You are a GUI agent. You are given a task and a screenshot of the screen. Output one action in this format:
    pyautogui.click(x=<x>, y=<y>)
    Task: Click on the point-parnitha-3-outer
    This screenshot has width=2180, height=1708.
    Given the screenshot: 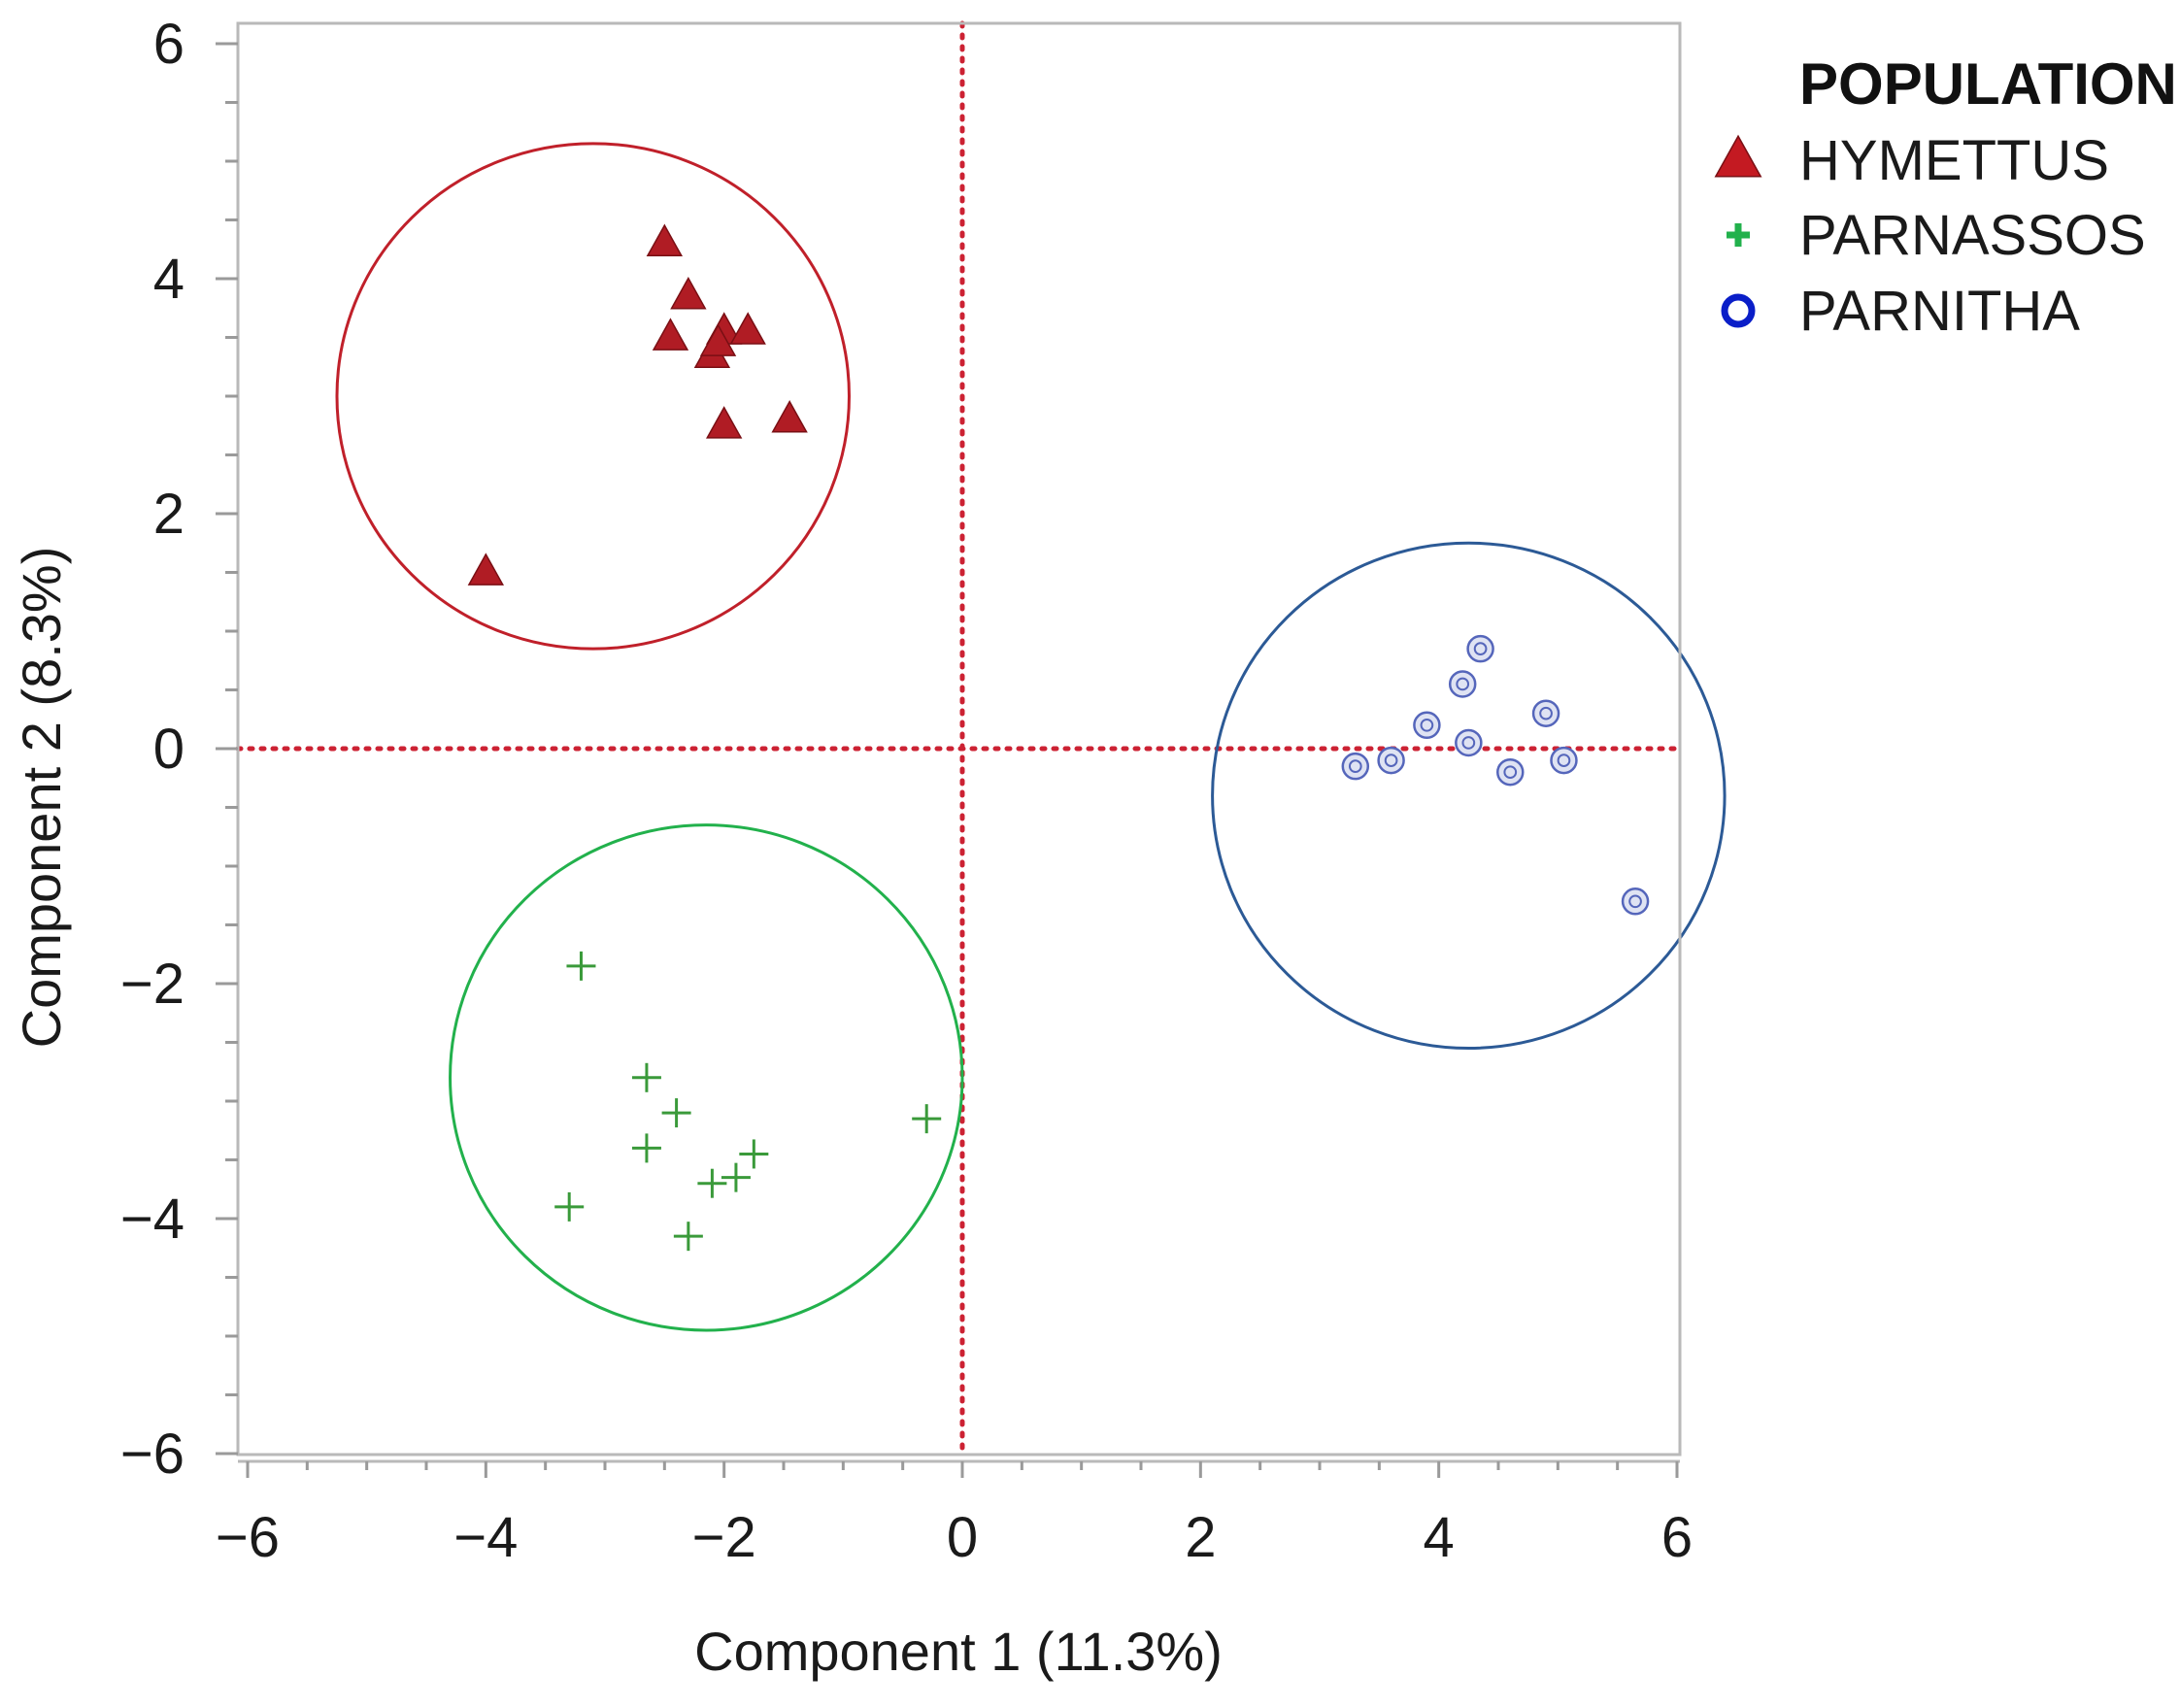 What is the action you would take?
    pyautogui.click(x=1469, y=742)
    